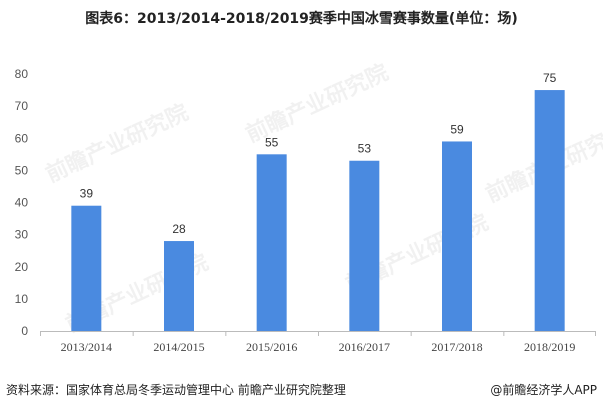  What do you see at coordinates (22, 74) in the screenshot?
I see `y-tick-label: 80` at bounding box center [22, 74].